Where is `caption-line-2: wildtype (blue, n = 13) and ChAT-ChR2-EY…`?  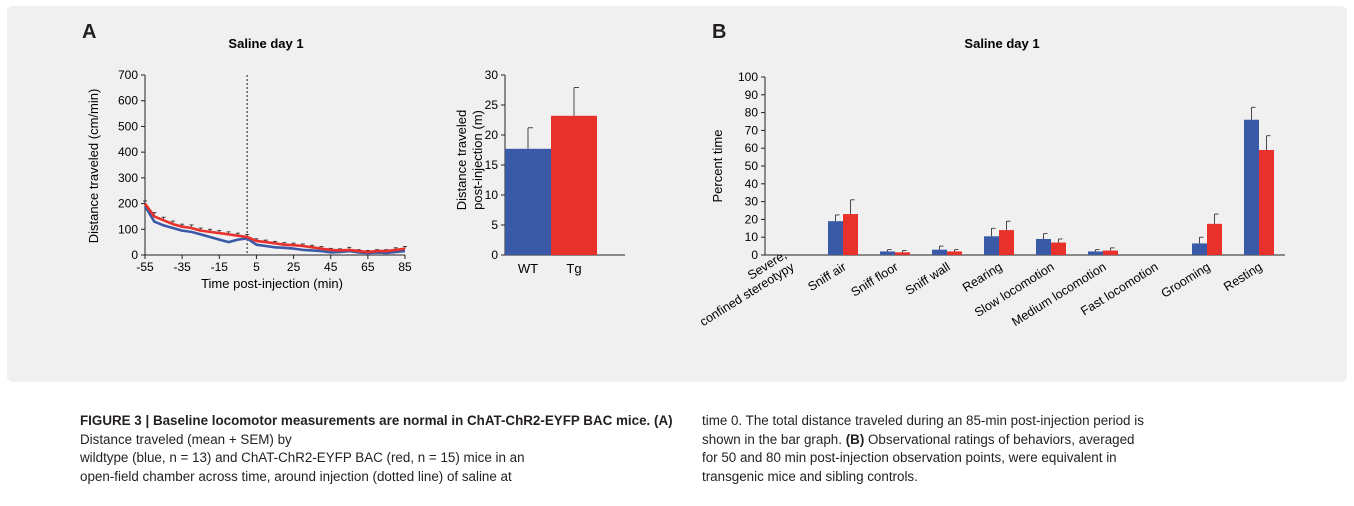 caption-line-2: wildtype (blue, n = 13) and ChAT-ChR2-EY… is located at coordinates (302, 457).